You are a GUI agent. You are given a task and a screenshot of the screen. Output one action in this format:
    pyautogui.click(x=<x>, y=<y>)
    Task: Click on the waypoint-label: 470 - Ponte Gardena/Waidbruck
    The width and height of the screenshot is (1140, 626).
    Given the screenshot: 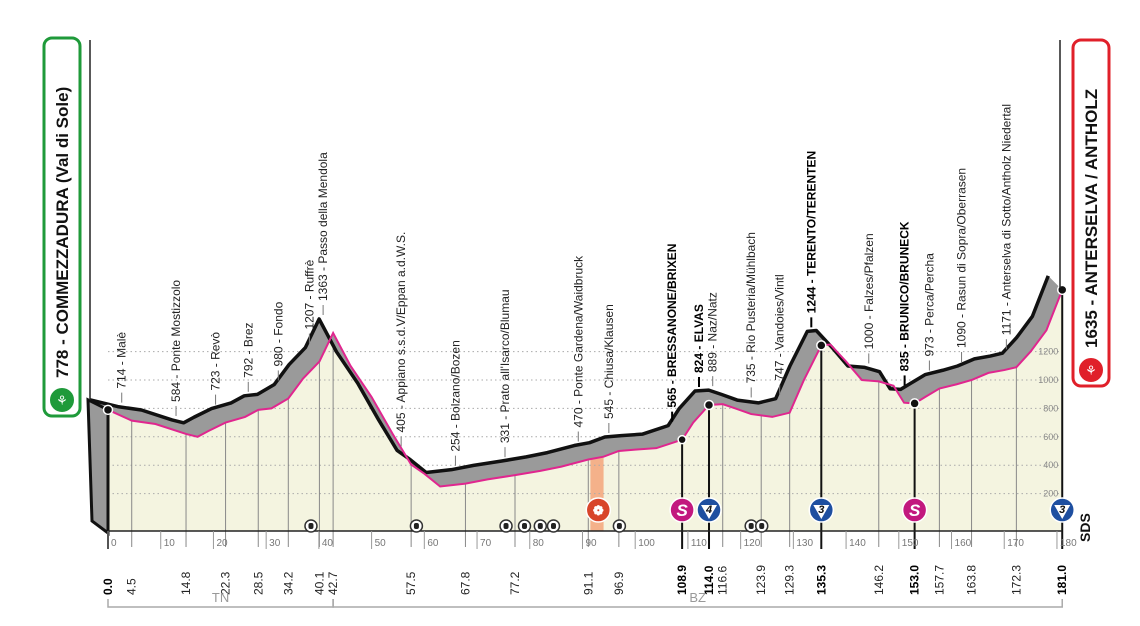 What is the action you would take?
    pyautogui.click(x=578, y=341)
    